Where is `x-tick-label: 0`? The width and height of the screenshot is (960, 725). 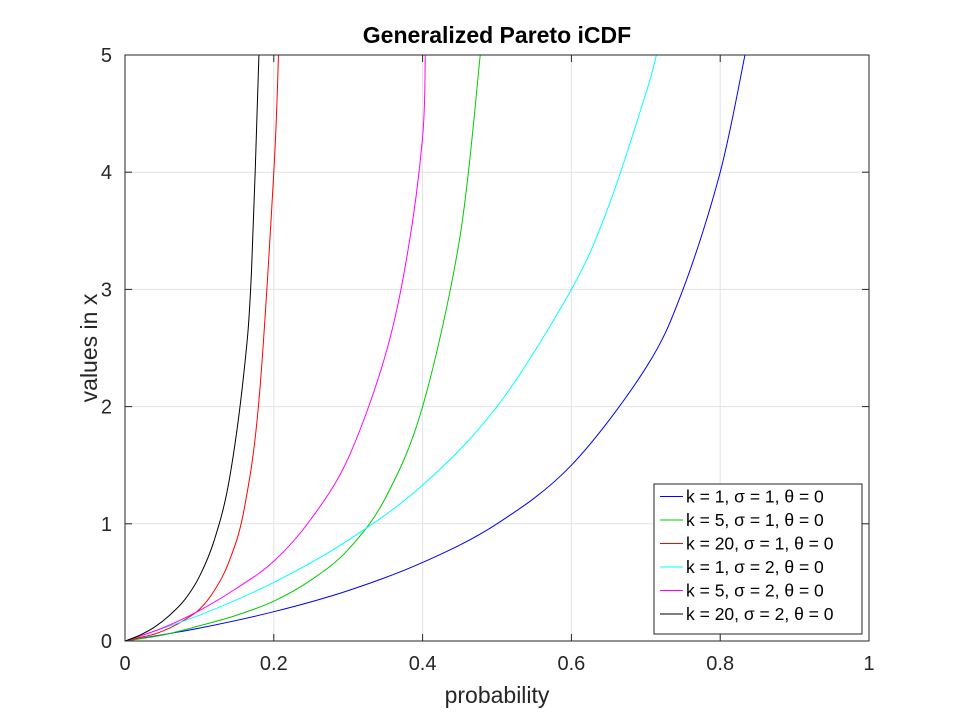
x-tick-label: 0 is located at coordinates (124, 664).